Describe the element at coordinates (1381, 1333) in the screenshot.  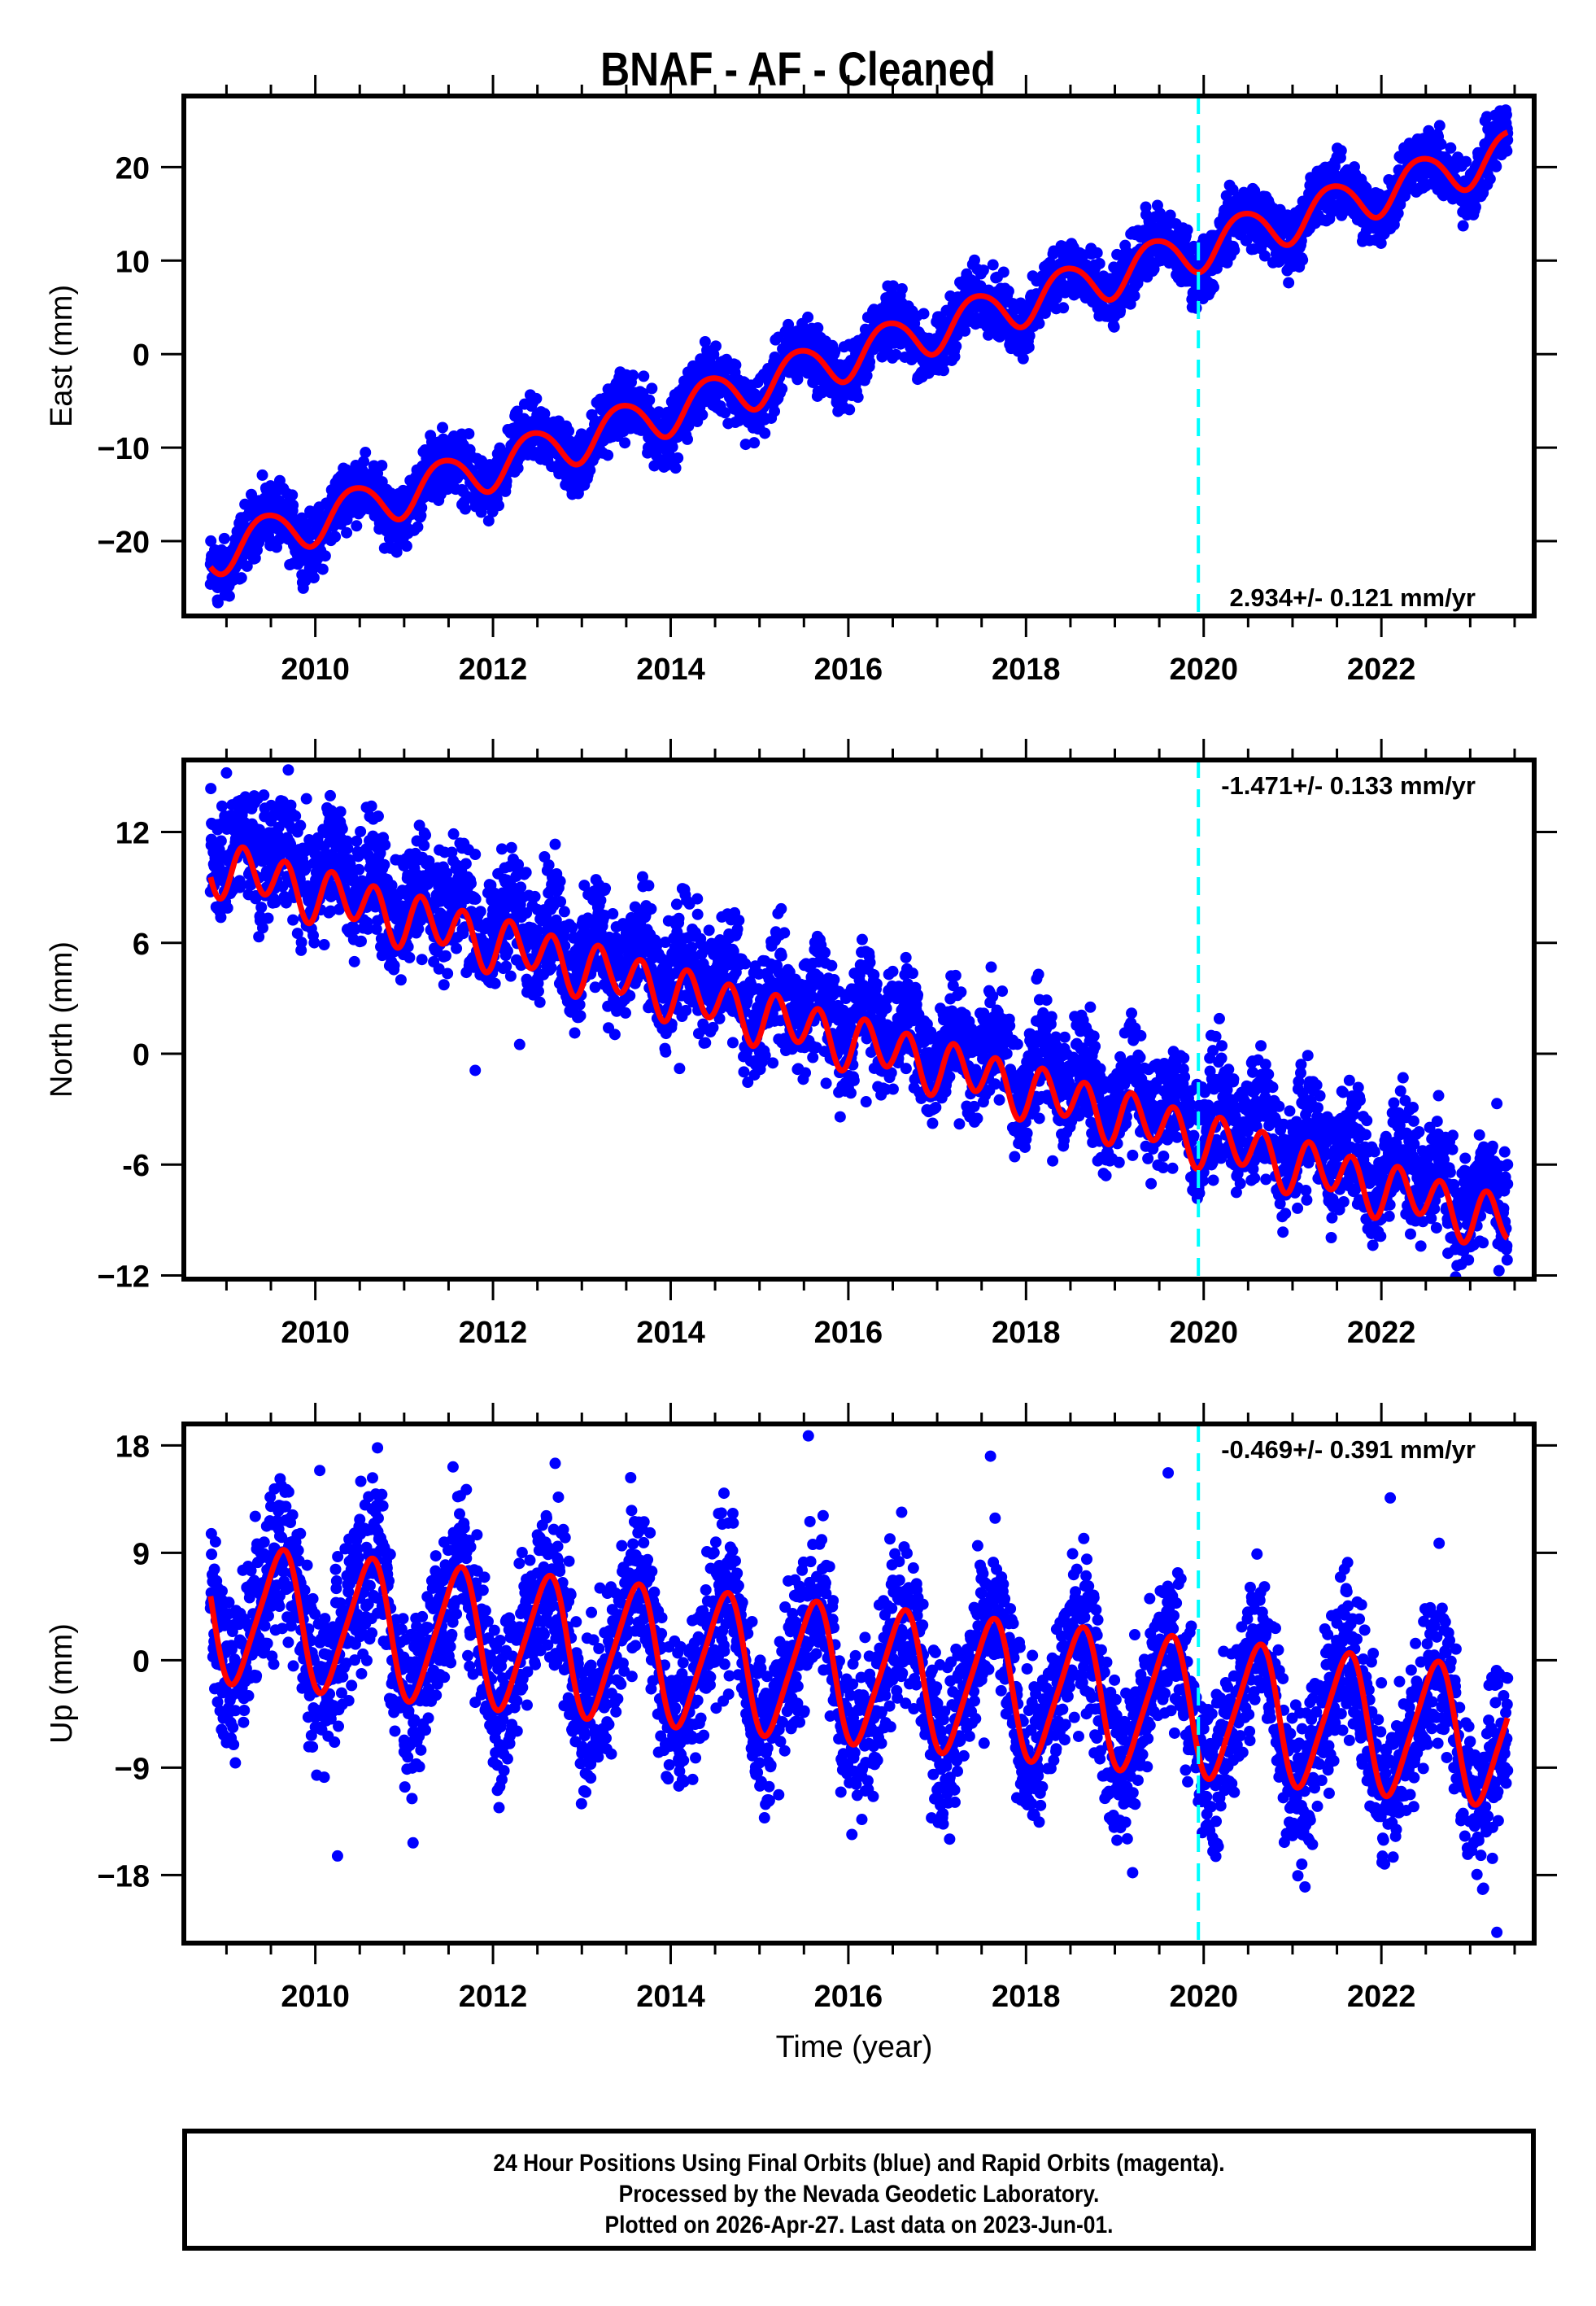
I see `x-tick-label: 2022` at that location.